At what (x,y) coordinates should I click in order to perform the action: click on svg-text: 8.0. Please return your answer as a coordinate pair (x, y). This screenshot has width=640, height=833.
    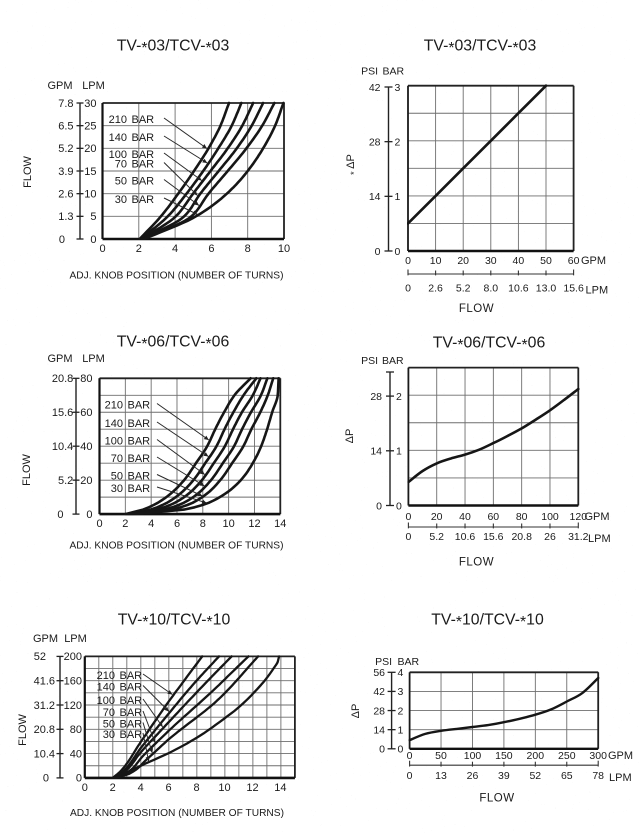
    Looking at the image, I should click on (490, 289).